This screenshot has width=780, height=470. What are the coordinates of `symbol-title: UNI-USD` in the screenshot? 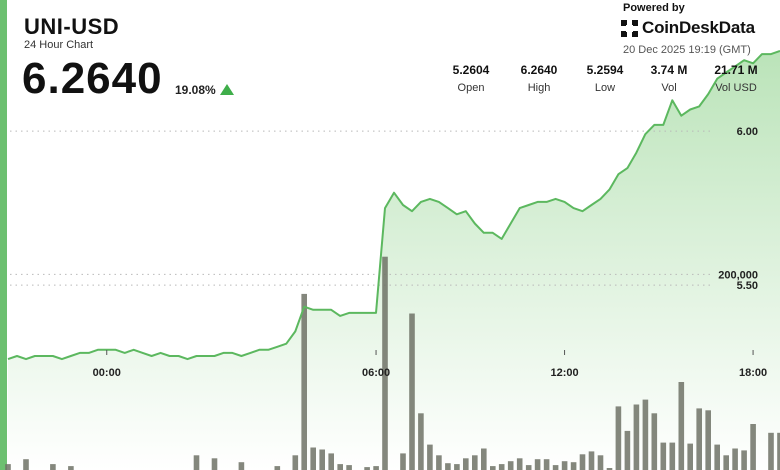 It's located at (72, 26).